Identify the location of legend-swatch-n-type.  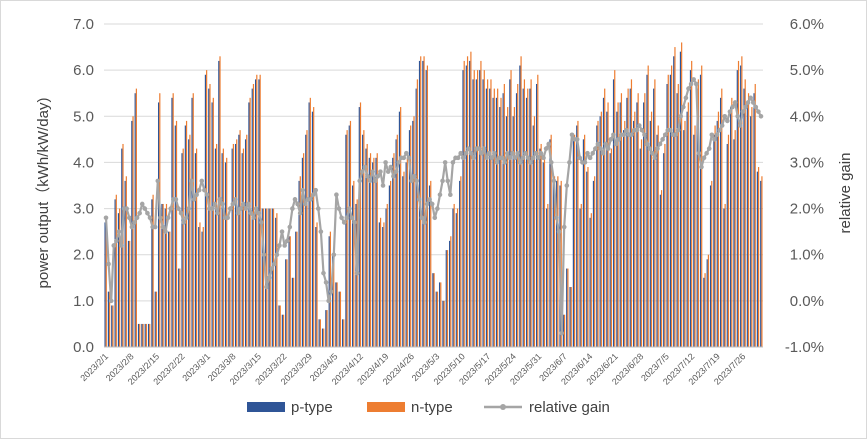
(386, 407).